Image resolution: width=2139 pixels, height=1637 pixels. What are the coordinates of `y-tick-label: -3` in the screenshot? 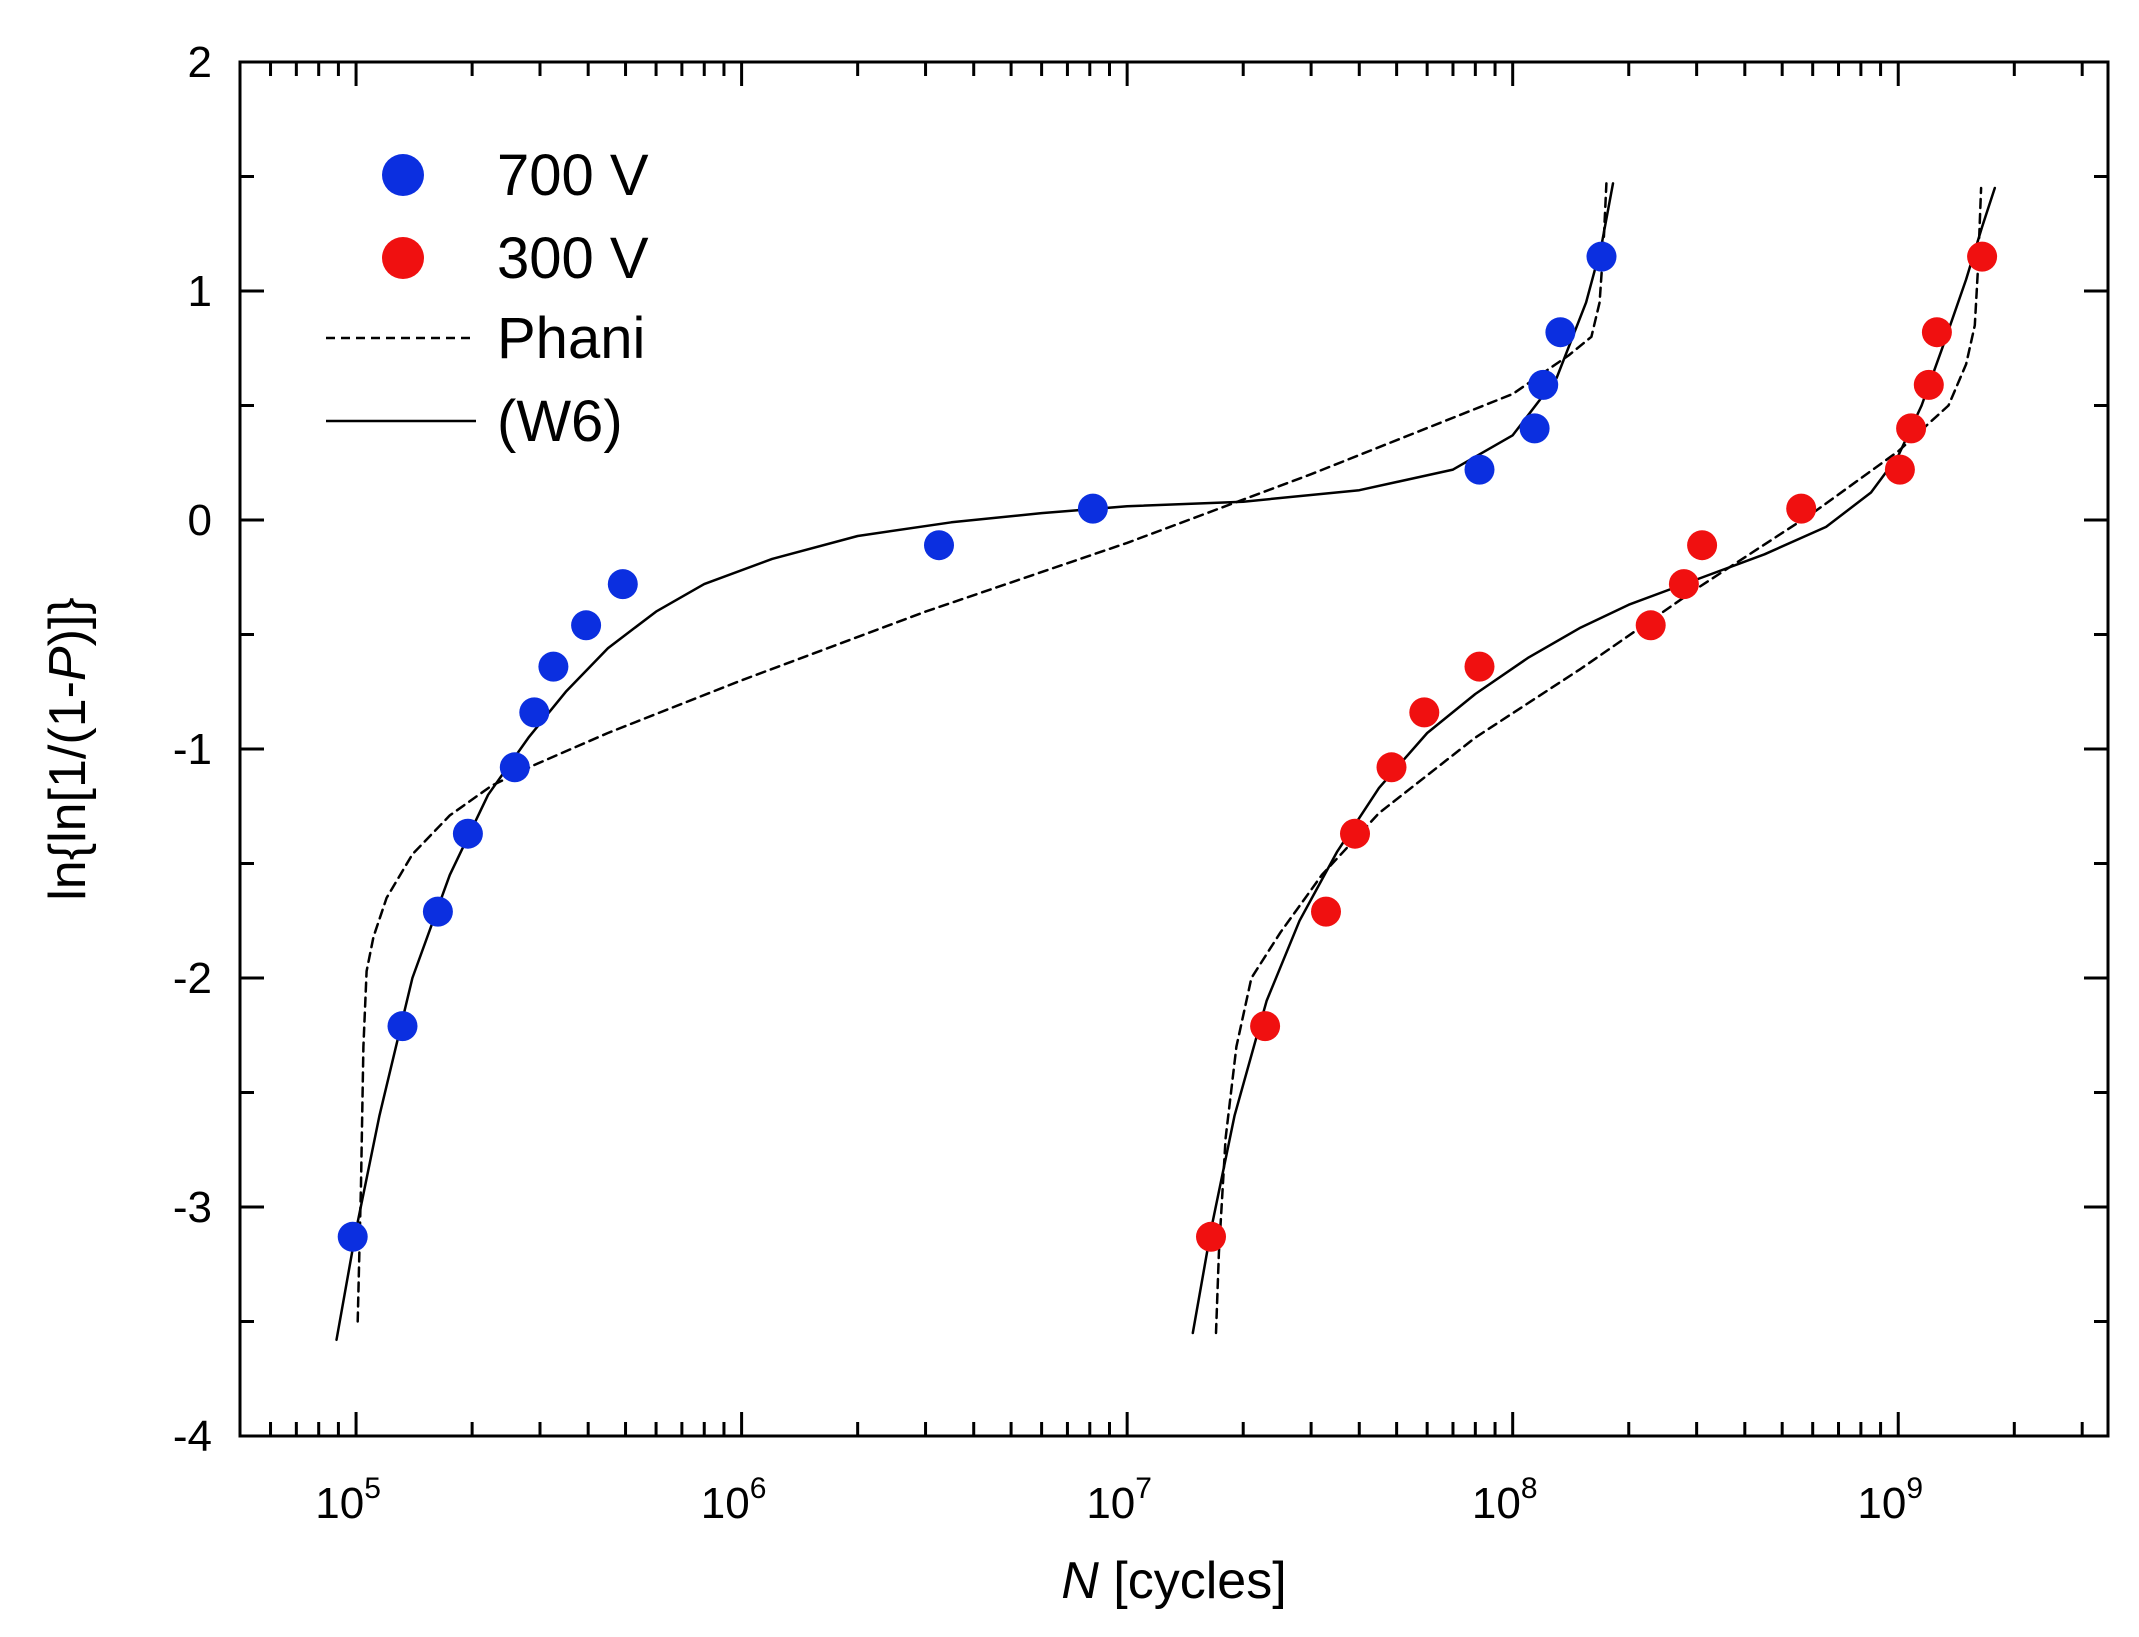 It's located at (192, 1207).